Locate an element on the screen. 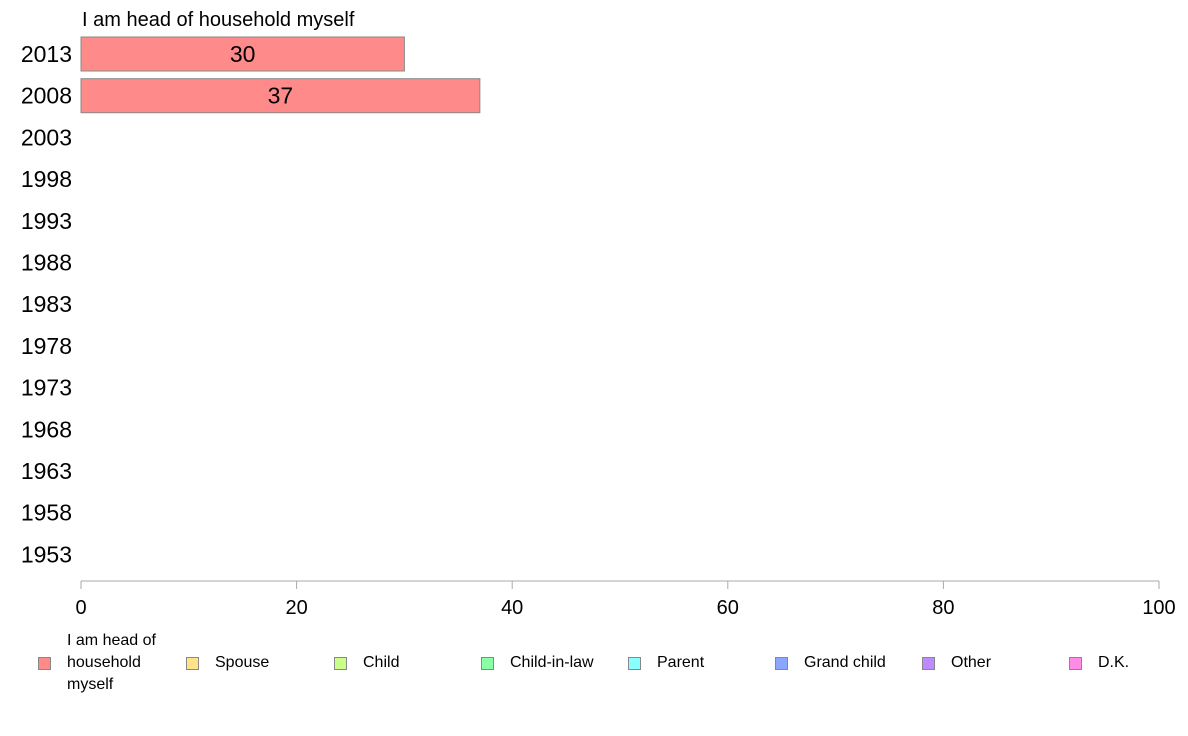 The image size is (1188, 736). bar-value-label: 30 is located at coordinates (243, 54).